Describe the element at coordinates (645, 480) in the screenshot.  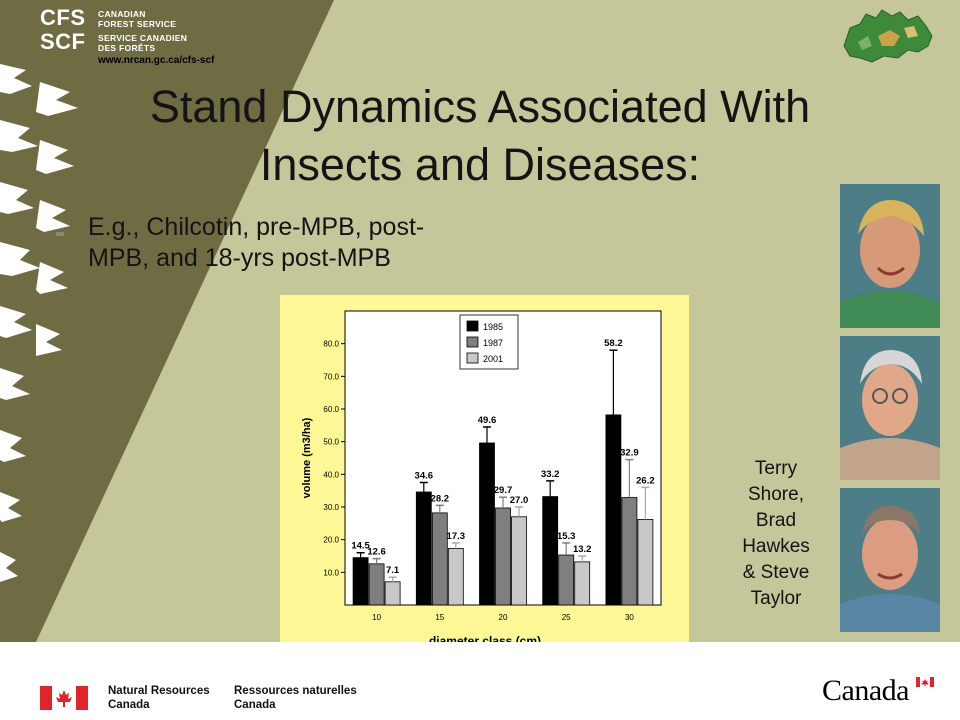
I see `data-label-2001-30: 26.2` at that location.